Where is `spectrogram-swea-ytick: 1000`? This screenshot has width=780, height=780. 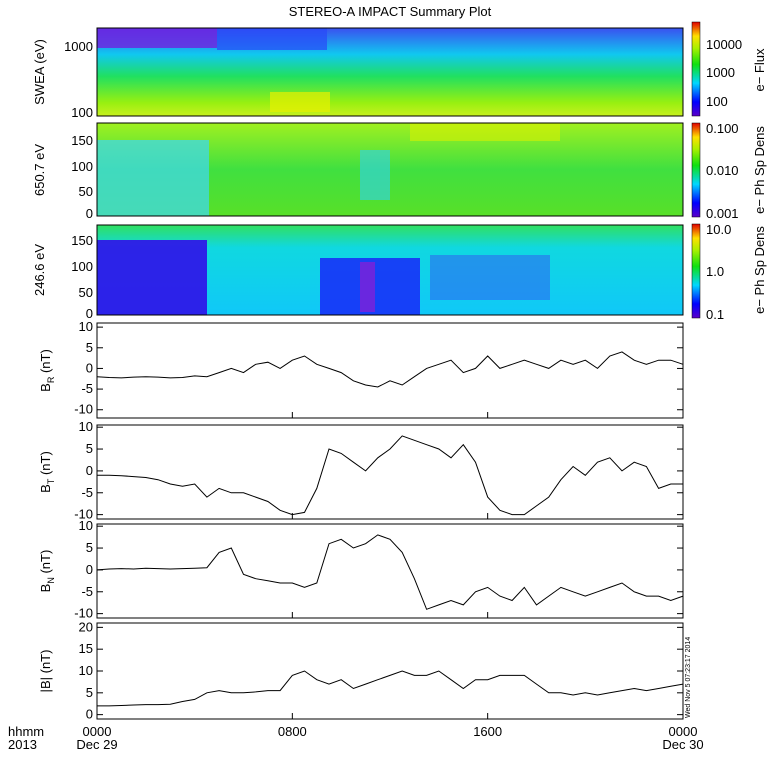
spectrogram-swea-ytick: 1000 is located at coordinates (78, 46).